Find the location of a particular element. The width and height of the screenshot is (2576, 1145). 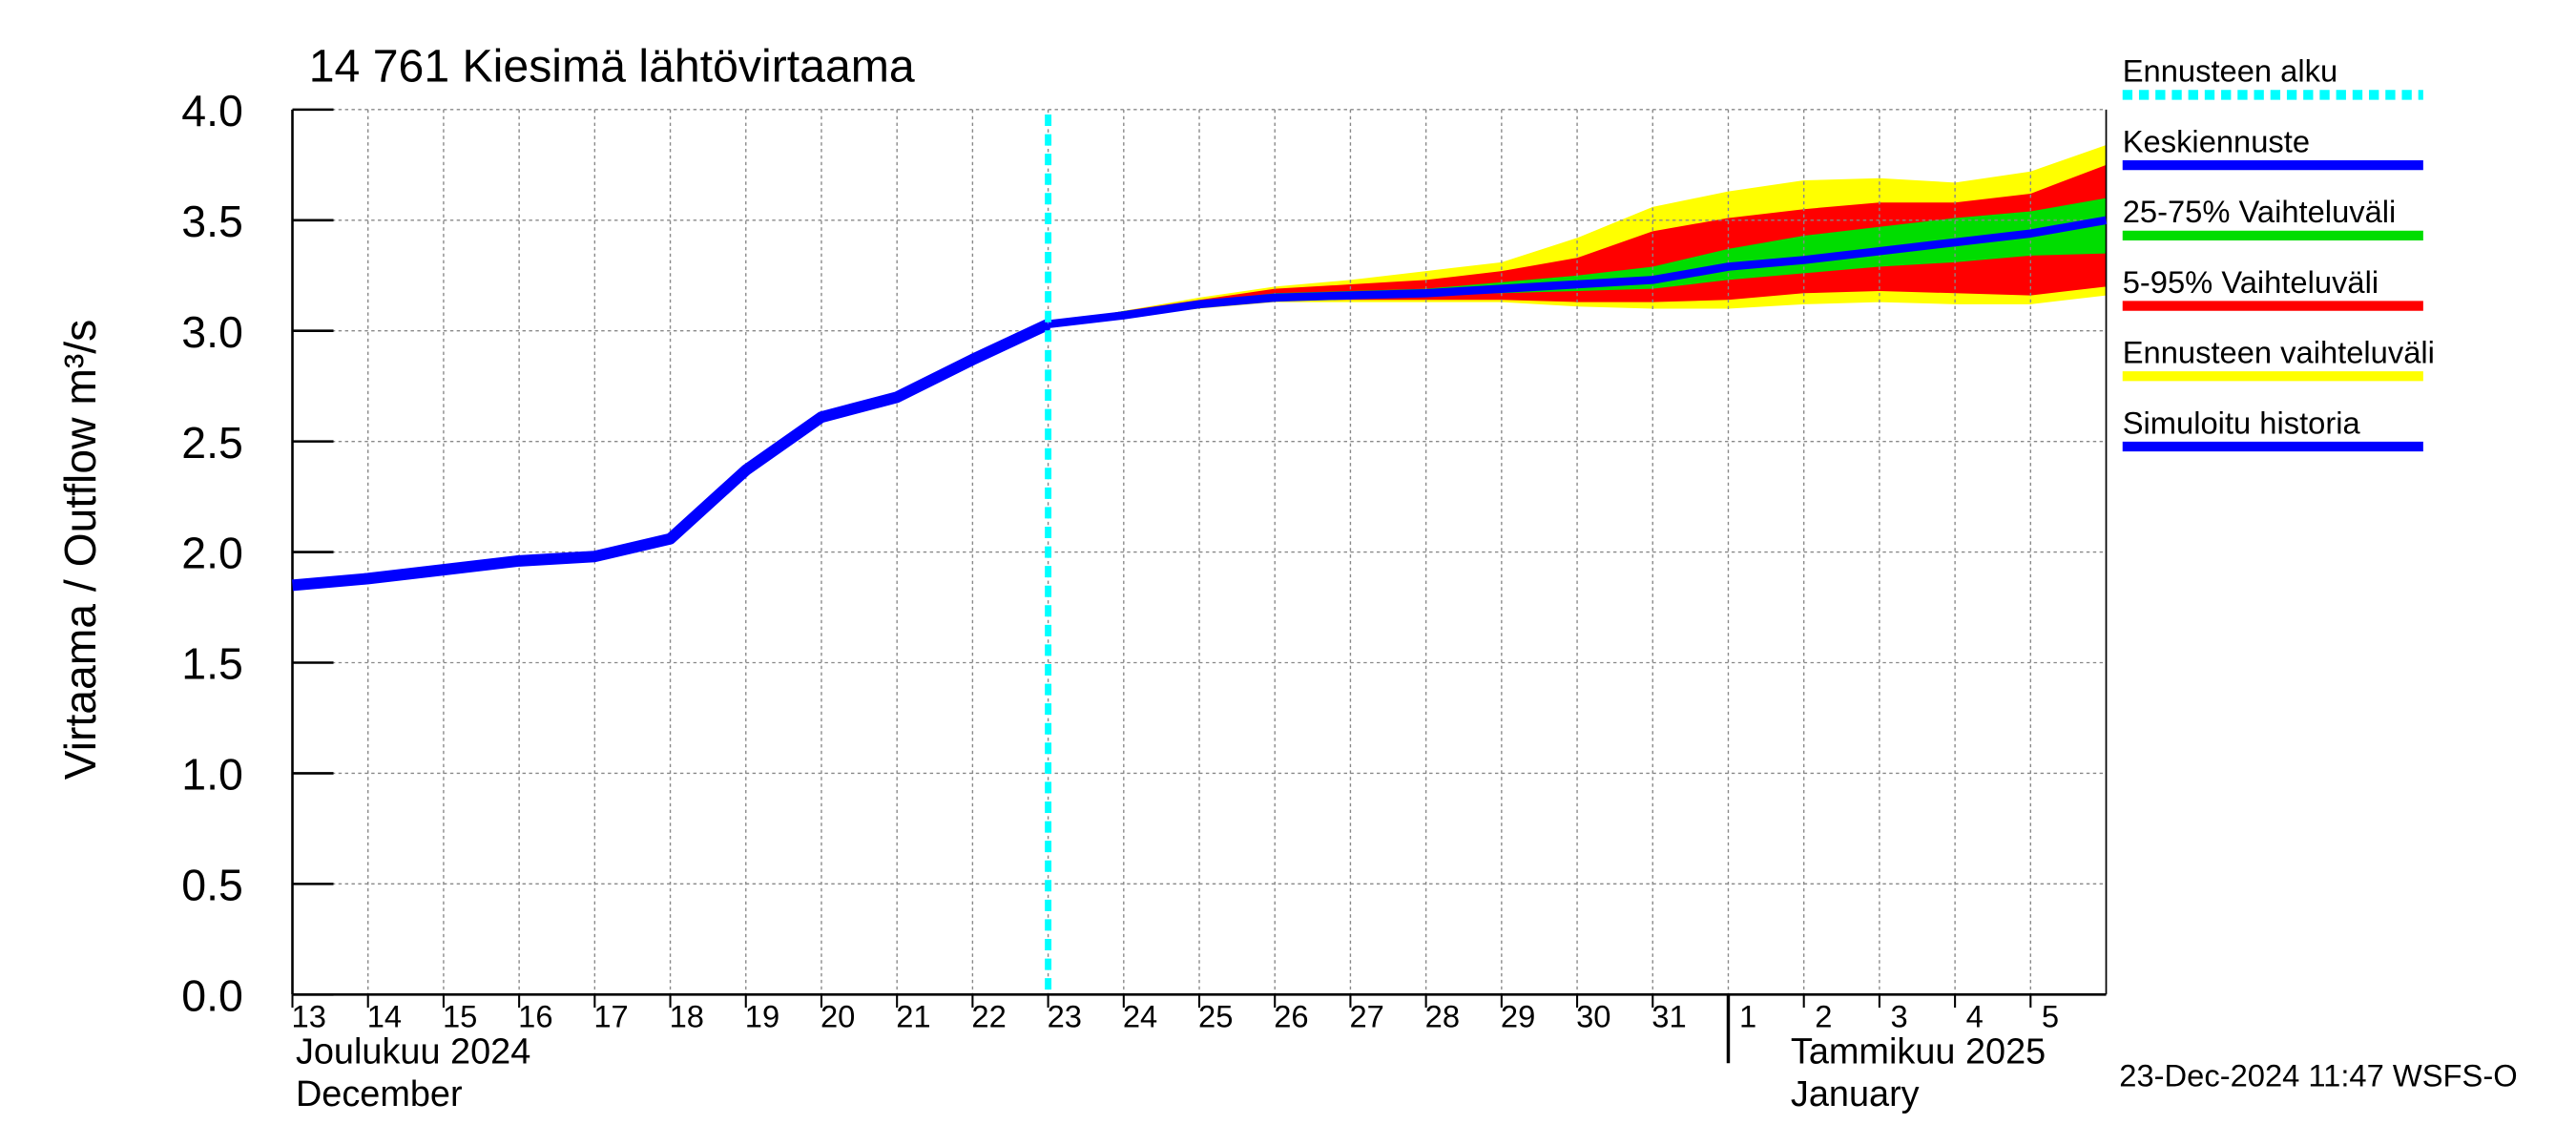

y-tick-label: 1.5 is located at coordinates (212, 664).